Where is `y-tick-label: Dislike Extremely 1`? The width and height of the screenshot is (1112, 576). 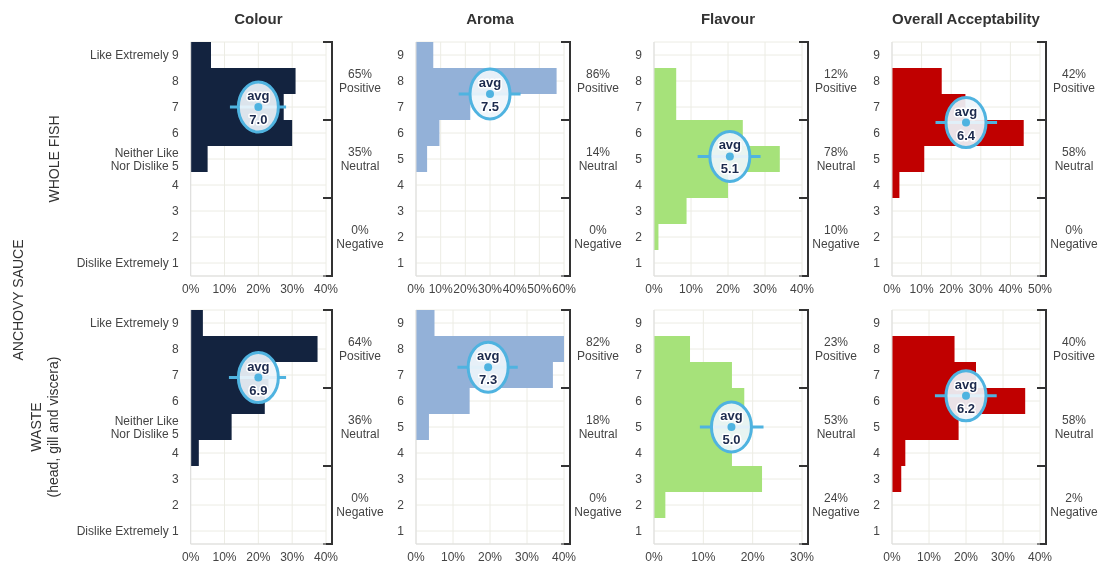
y-tick-label: Dislike Extremely 1 is located at coordinates (128, 531).